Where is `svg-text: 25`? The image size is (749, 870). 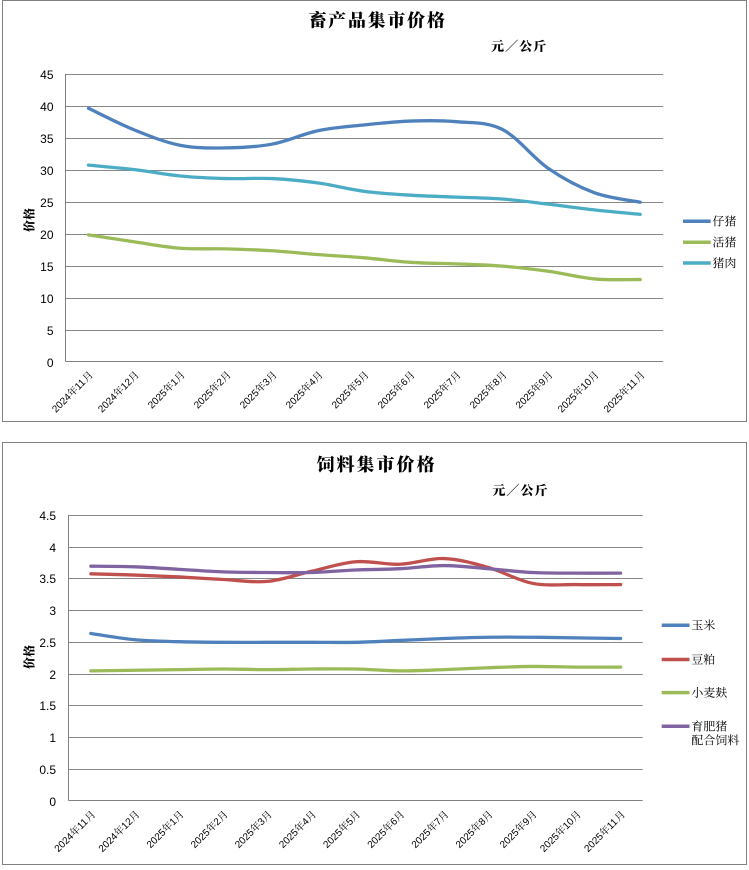 svg-text: 25 is located at coordinates (47, 203).